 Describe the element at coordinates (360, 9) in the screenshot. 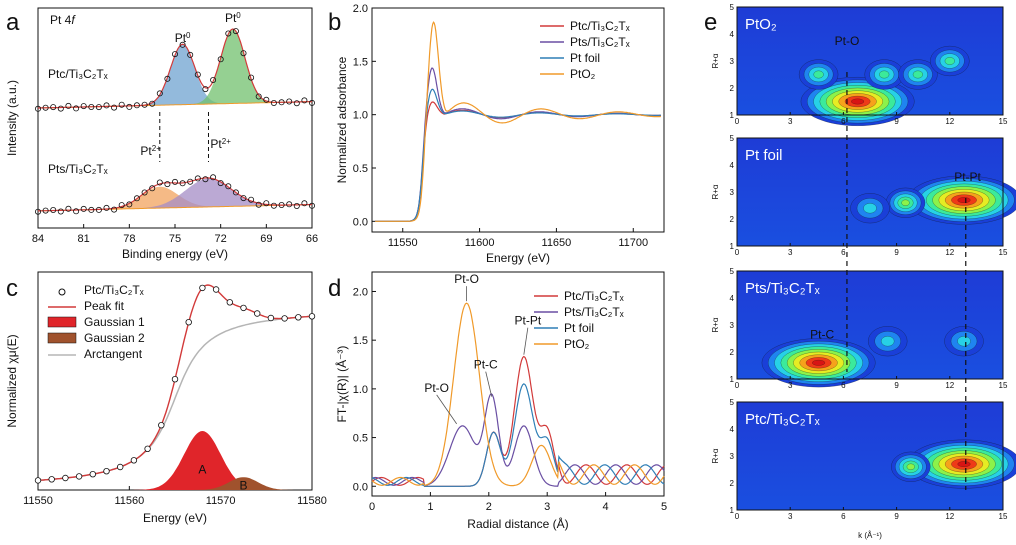

I see `panel-b-y-tick-label: 2.0` at that location.